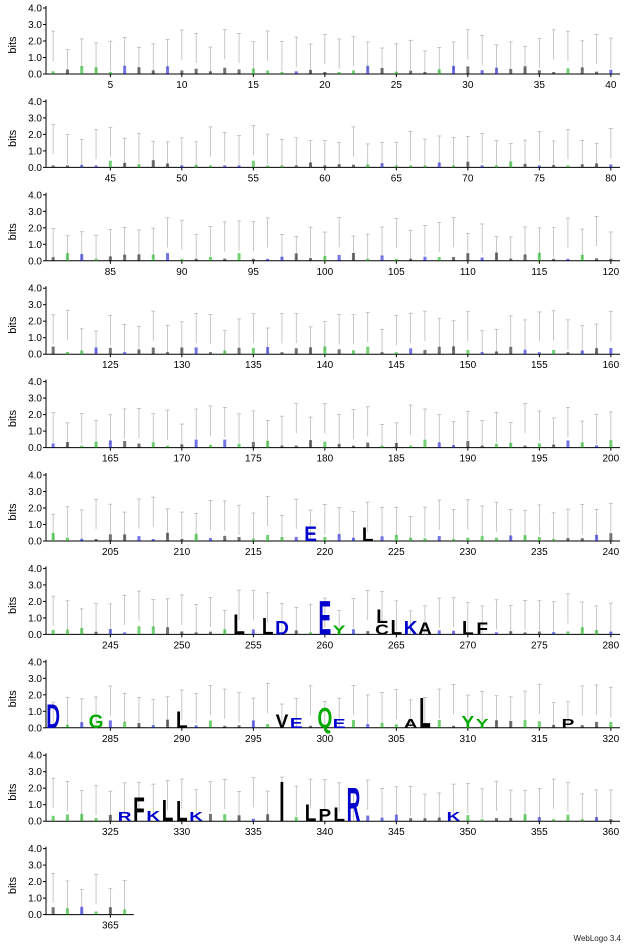 The image size is (635, 947). Describe the element at coordinates (182, 645) in the screenshot. I see `x-tick-label: 250` at that location.